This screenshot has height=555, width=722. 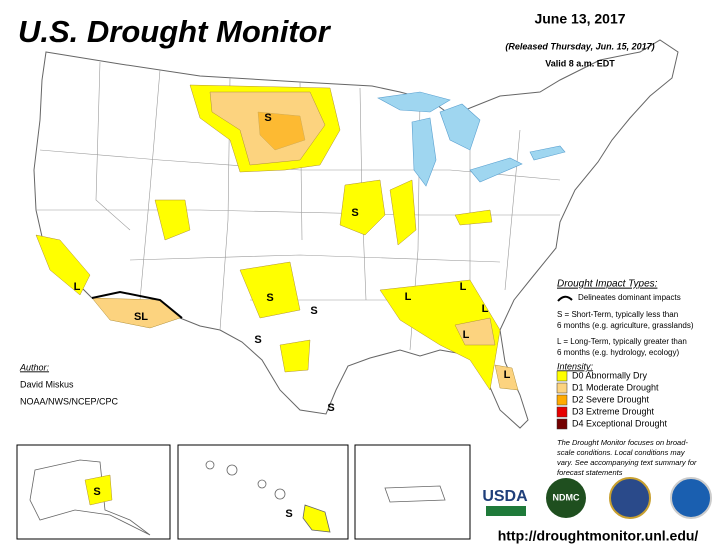 I want to click on intensity-title: Intensity:, so click(x=575, y=366).